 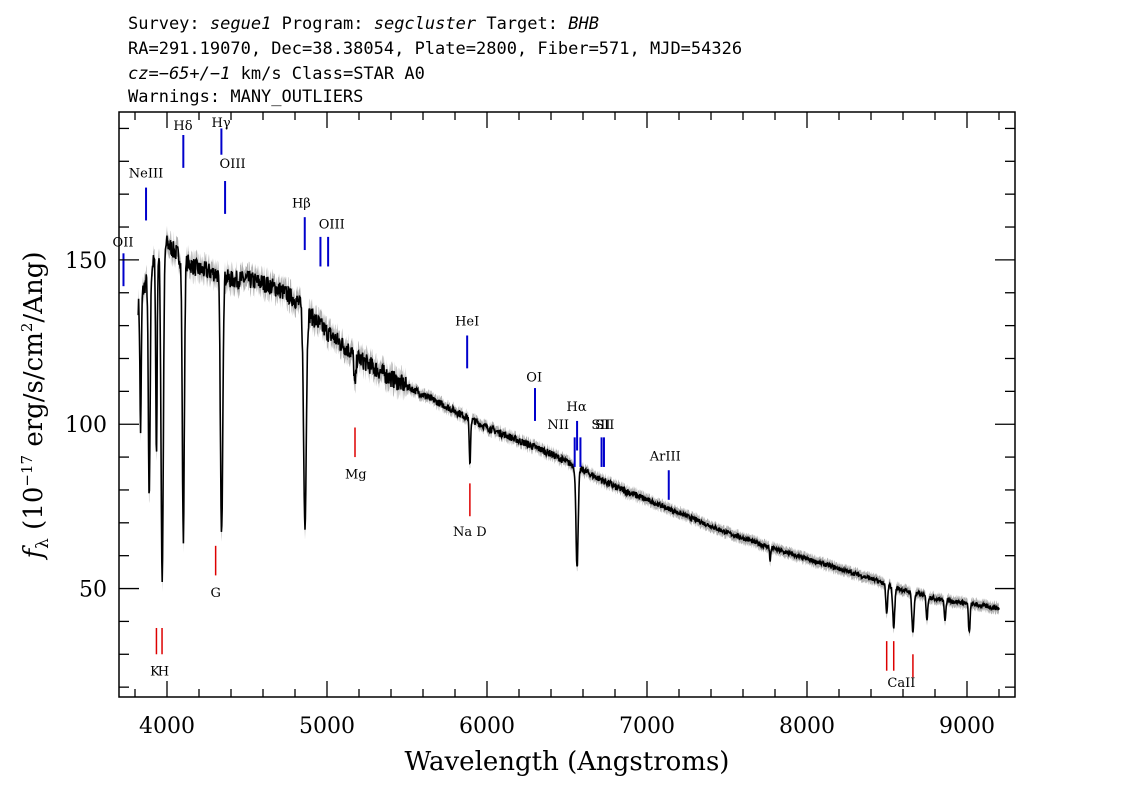 What do you see at coordinates (93, 590) in the screenshot?
I see `y-tick-label: 50` at bounding box center [93, 590].